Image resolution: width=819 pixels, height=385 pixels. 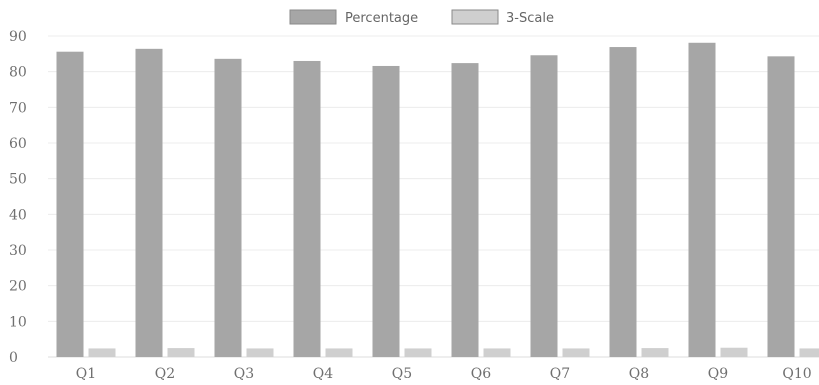 I want to click on x-tick-label: Q5, so click(x=402, y=374).